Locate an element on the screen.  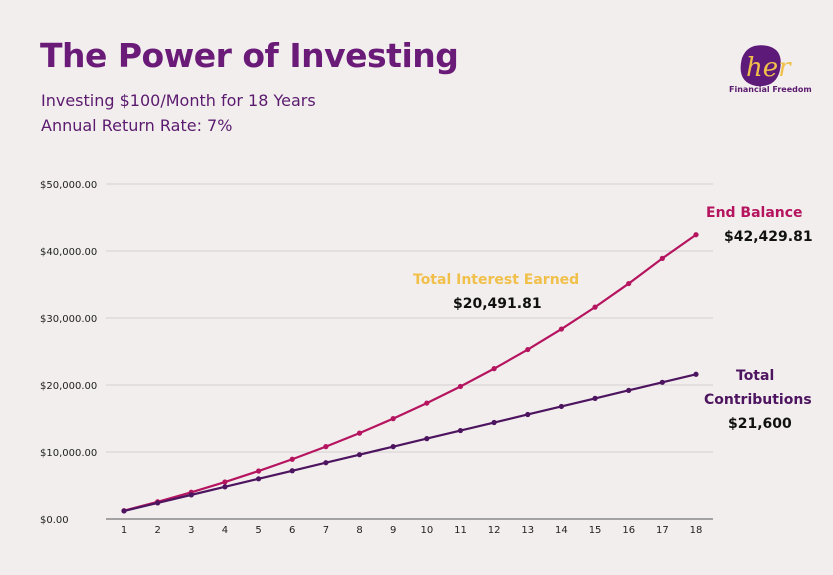
x-tick-label: 12 is located at coordinates (494, 530).